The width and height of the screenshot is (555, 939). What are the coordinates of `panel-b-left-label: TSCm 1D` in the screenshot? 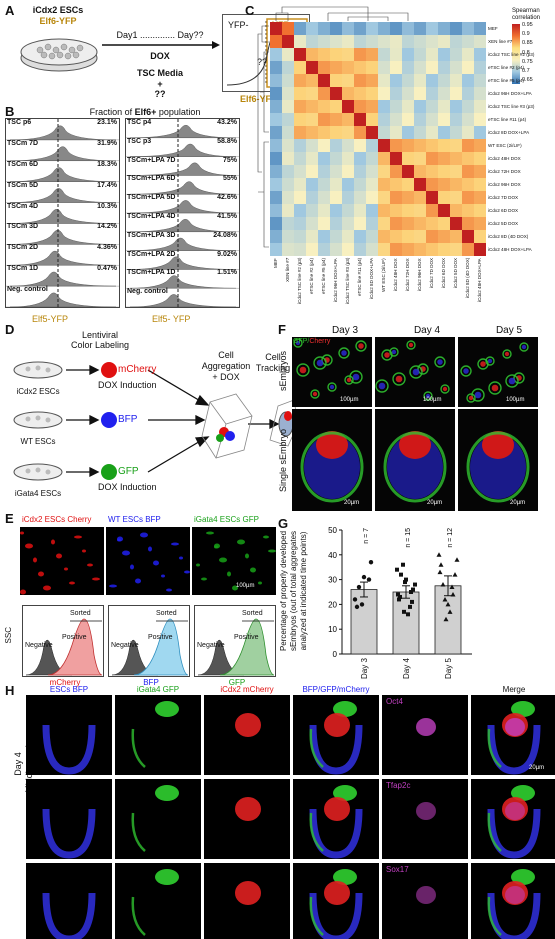 It's located at (23, 269).